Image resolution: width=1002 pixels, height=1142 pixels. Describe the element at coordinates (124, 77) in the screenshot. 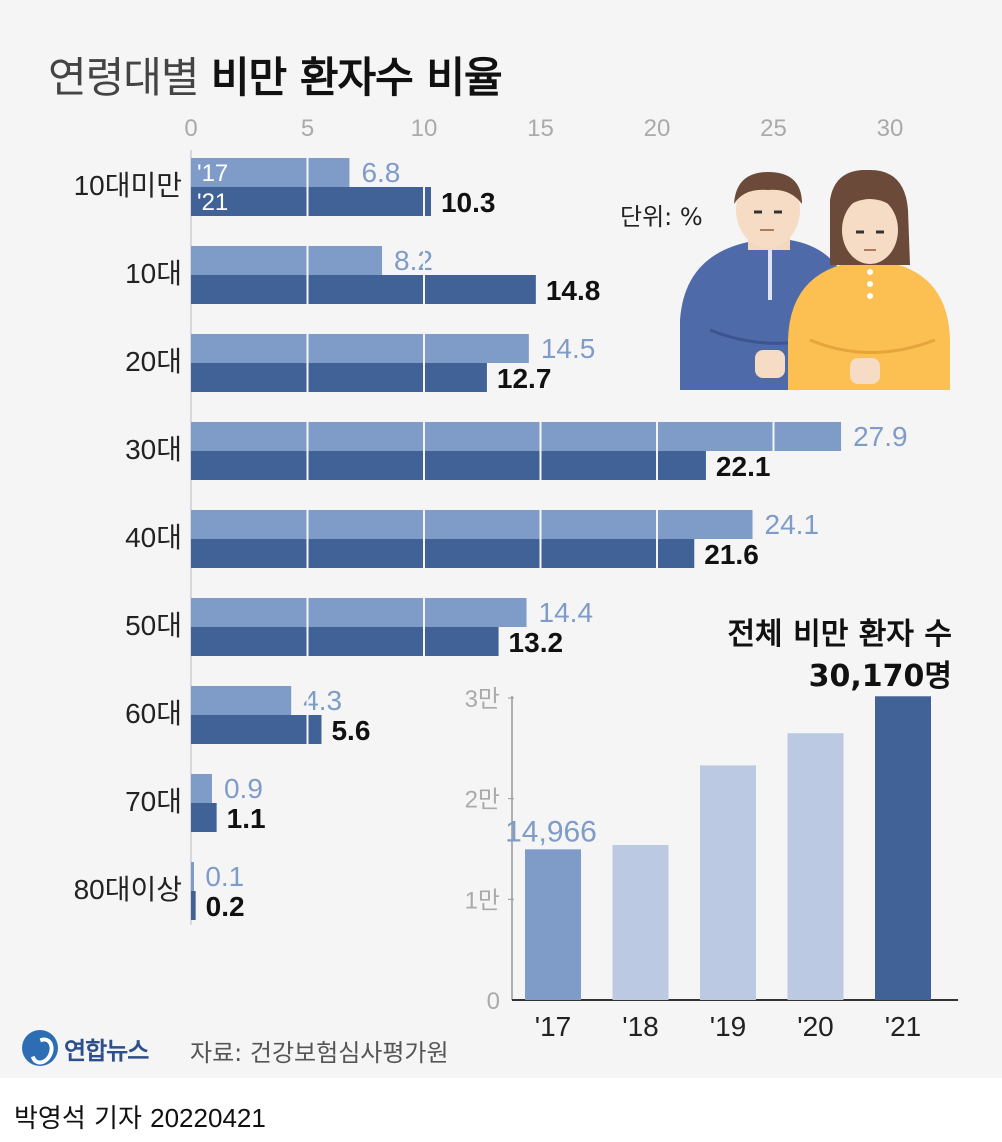

I see `title-light: 연령대별` at that location.